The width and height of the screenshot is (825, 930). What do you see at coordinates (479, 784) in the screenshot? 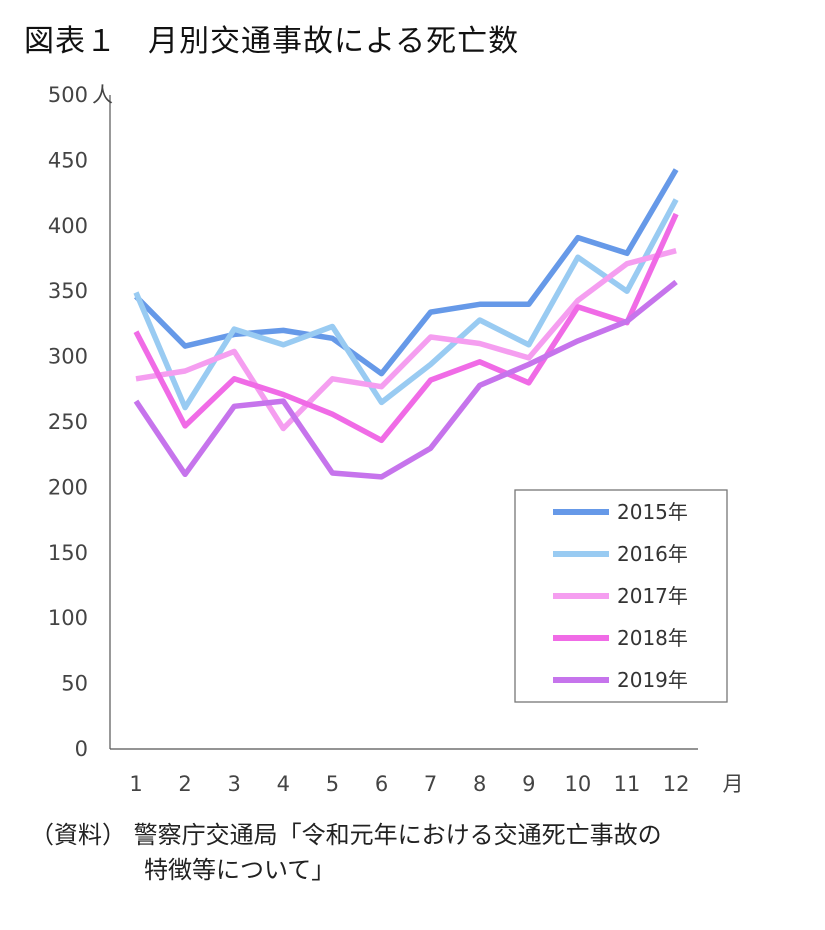
I see `x-tick-label: 8` at bounding box center [479, 784].